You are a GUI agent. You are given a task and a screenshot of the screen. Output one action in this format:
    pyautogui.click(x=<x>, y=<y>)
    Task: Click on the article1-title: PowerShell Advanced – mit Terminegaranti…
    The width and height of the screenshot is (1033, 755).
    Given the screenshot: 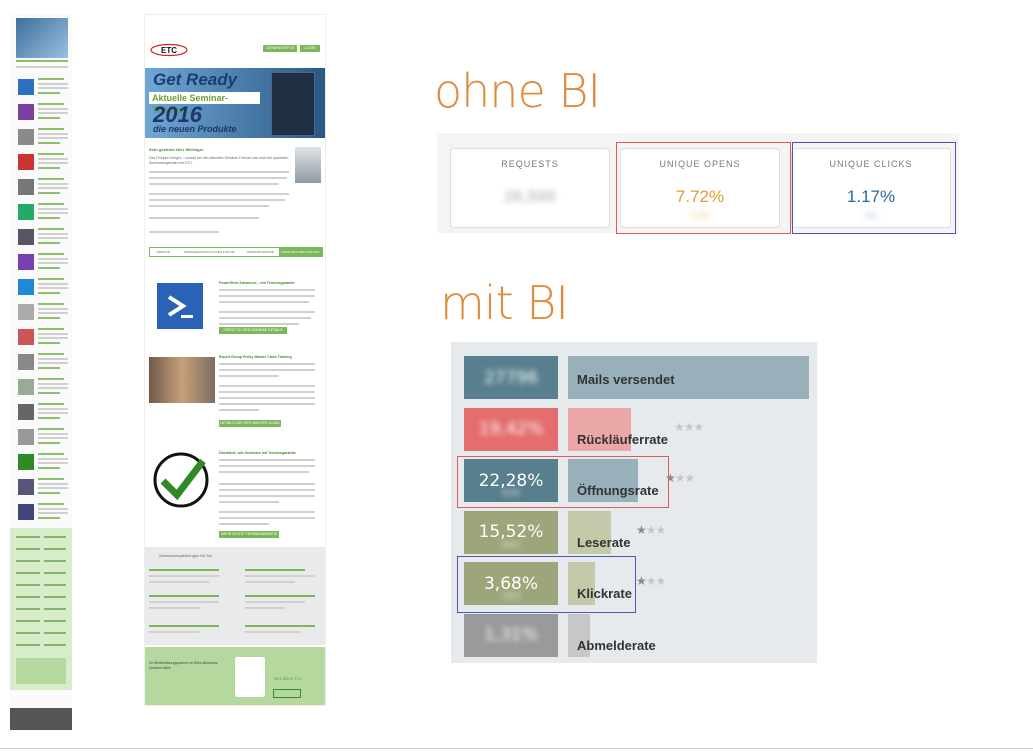 What is the action you would take?
    pyautogui.click(x=257, y=283)
    